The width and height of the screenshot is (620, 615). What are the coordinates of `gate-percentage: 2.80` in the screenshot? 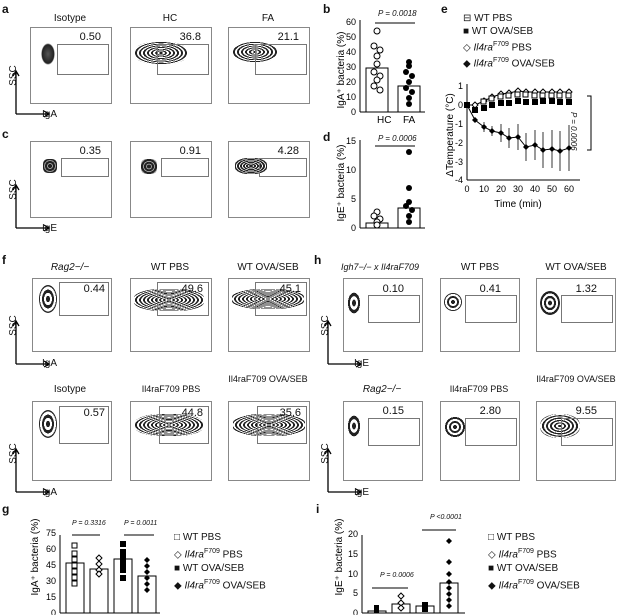 It's located at (490, 411).